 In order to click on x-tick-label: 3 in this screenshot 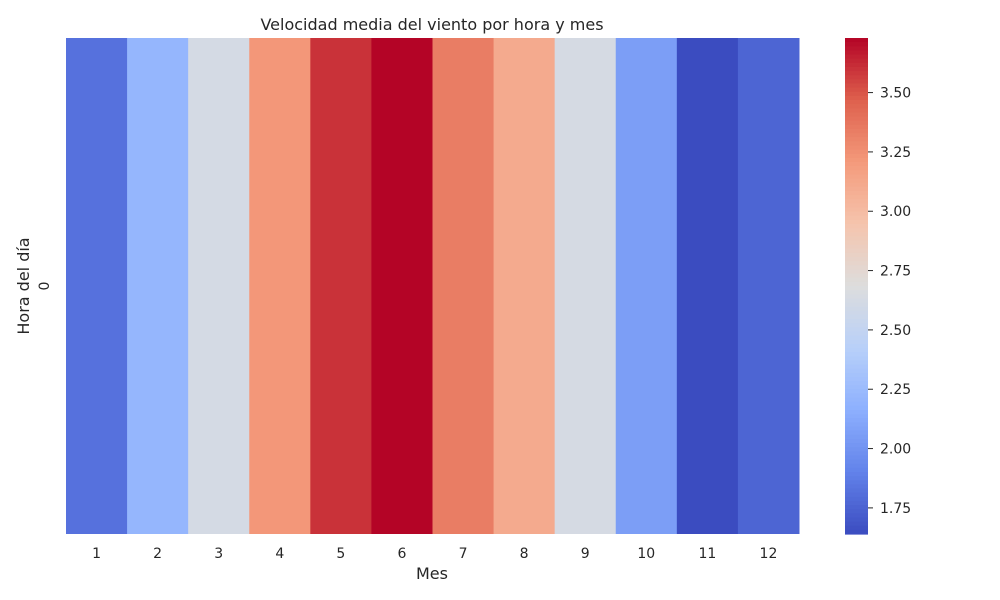, I will do `click(218, 554)`.